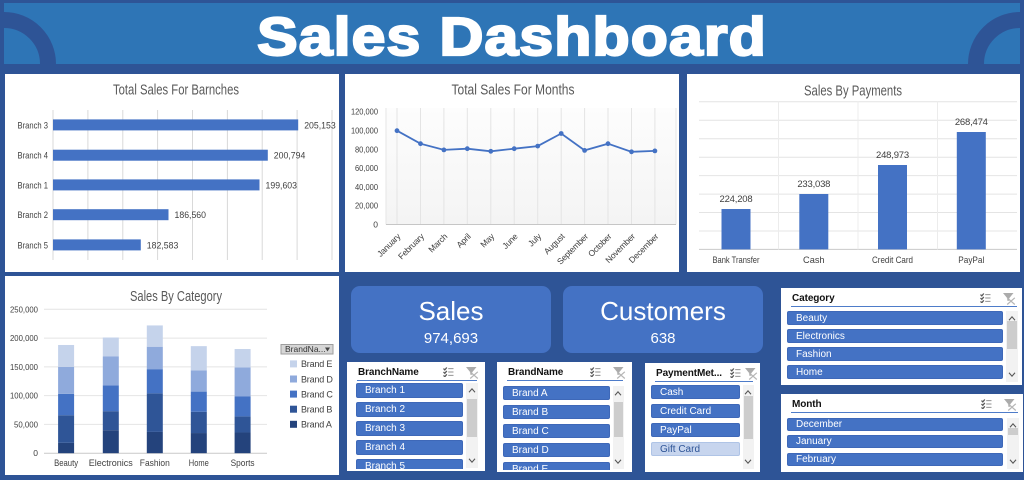  Describe the element at coordinates (892, 260) in the screenshot. I see `svg-text: Credit Card` at that location.